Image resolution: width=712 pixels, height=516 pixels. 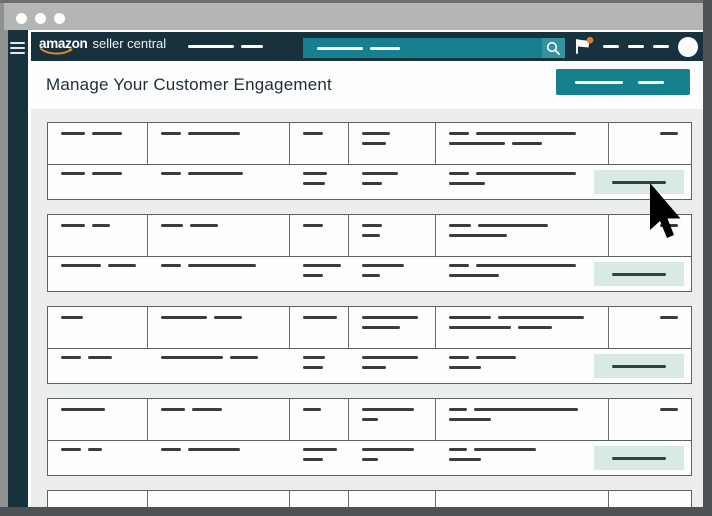 I want to click on search-icon, so click(x=553, y=48).